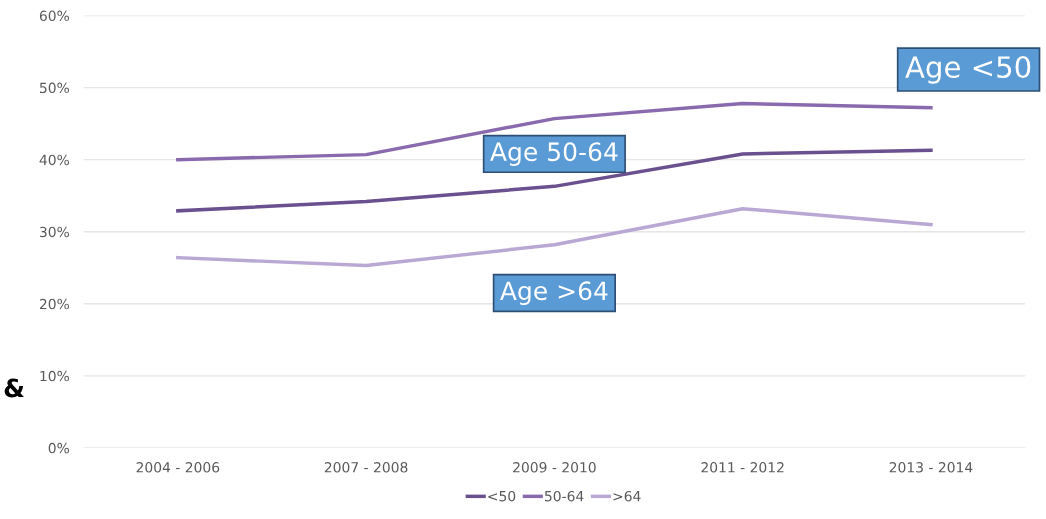 The width and height of the screenshot is (1046, 519). Describe the element at coordinates (968, 70) in the screenshot. I see `annotation: Age <50` at that location.